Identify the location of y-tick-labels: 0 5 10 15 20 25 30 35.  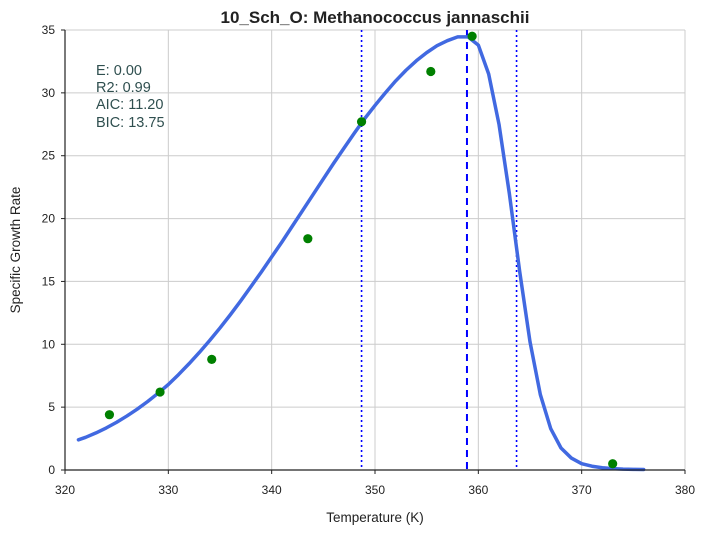
(53, 250).